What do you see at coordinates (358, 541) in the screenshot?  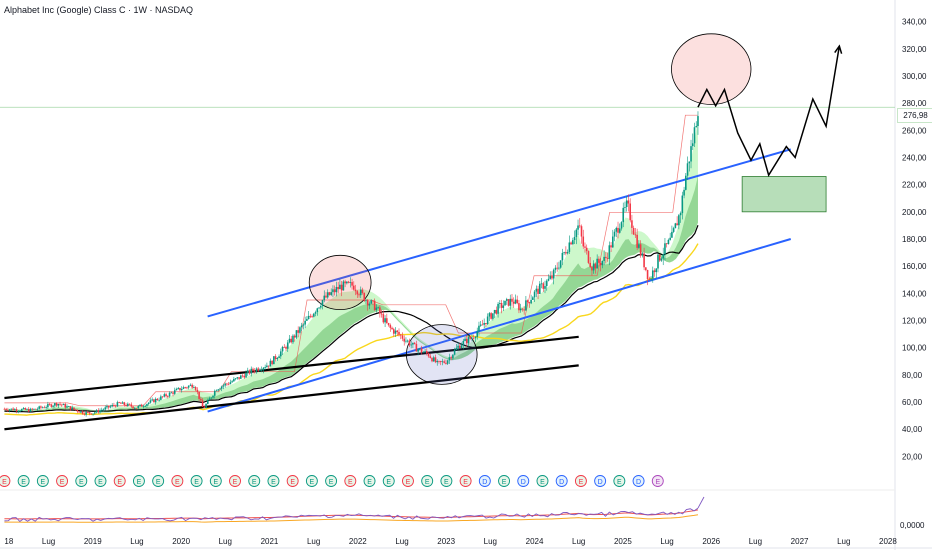 I see `x-tick-label: 2022` at bounding box center [358, 541].